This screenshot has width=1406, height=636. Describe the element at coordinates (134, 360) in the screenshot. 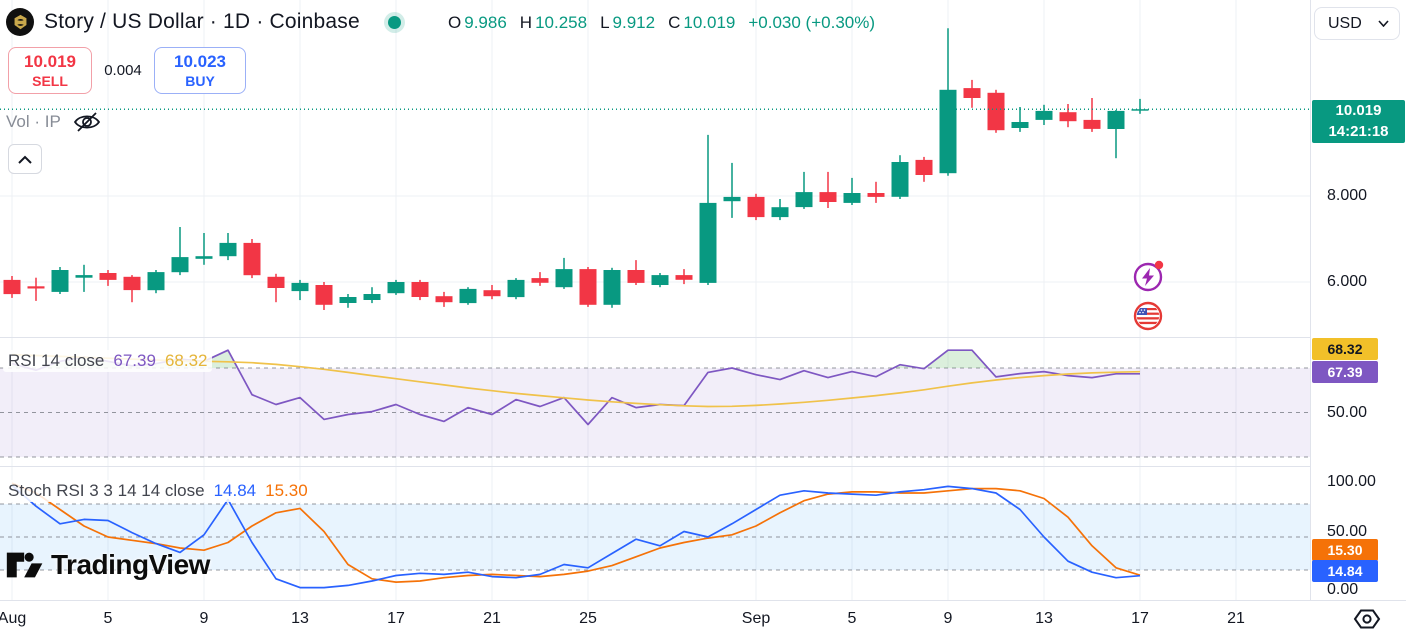

I see `rsi-value: 67.39` at that location.